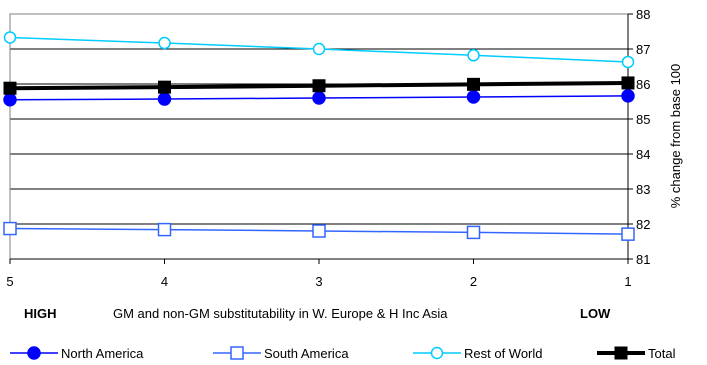 Image resolution: width=707 pixels, height=365 pixels. What do you see at coordinates (102, 353) in the screenshot?
I see `legend-label-north-america: North America` at bounding box center [102, 353].